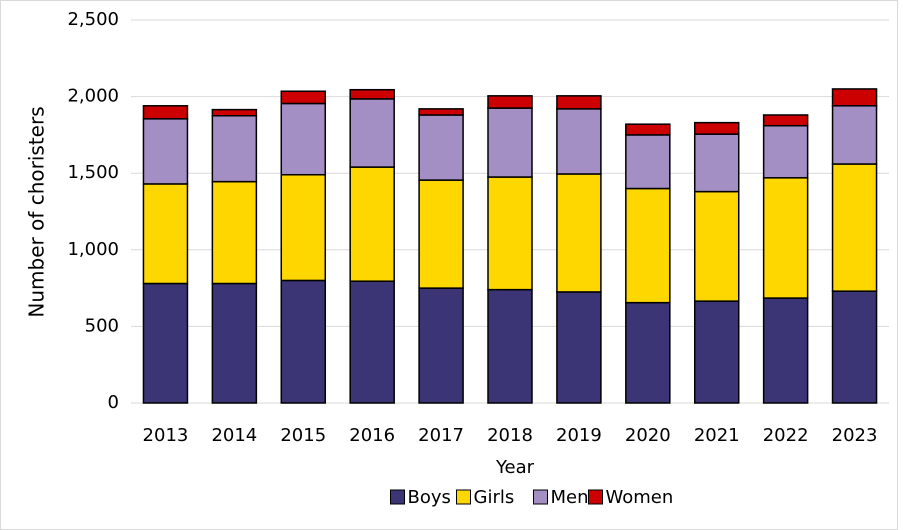  I want to click on x-tick-label: 2017, so click(441, 435).